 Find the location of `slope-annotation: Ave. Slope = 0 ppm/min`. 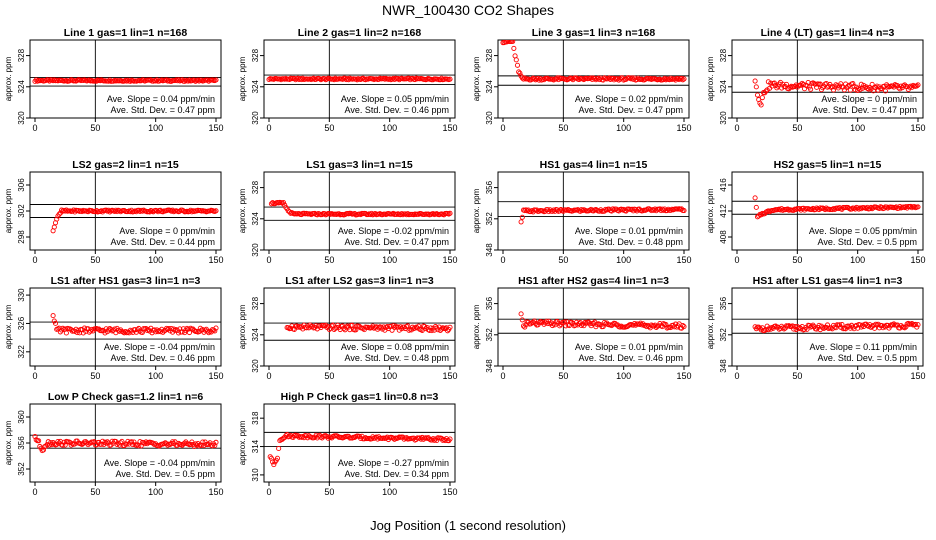

slope-annotation: Ave. Slope = 0 ppm/min is located at coordinates (167, 231).